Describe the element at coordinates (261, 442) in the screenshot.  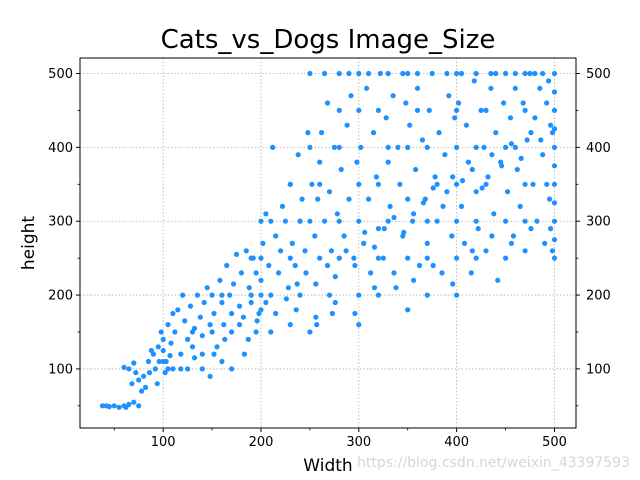
I see `x-tick-label-200: 200` at that location.